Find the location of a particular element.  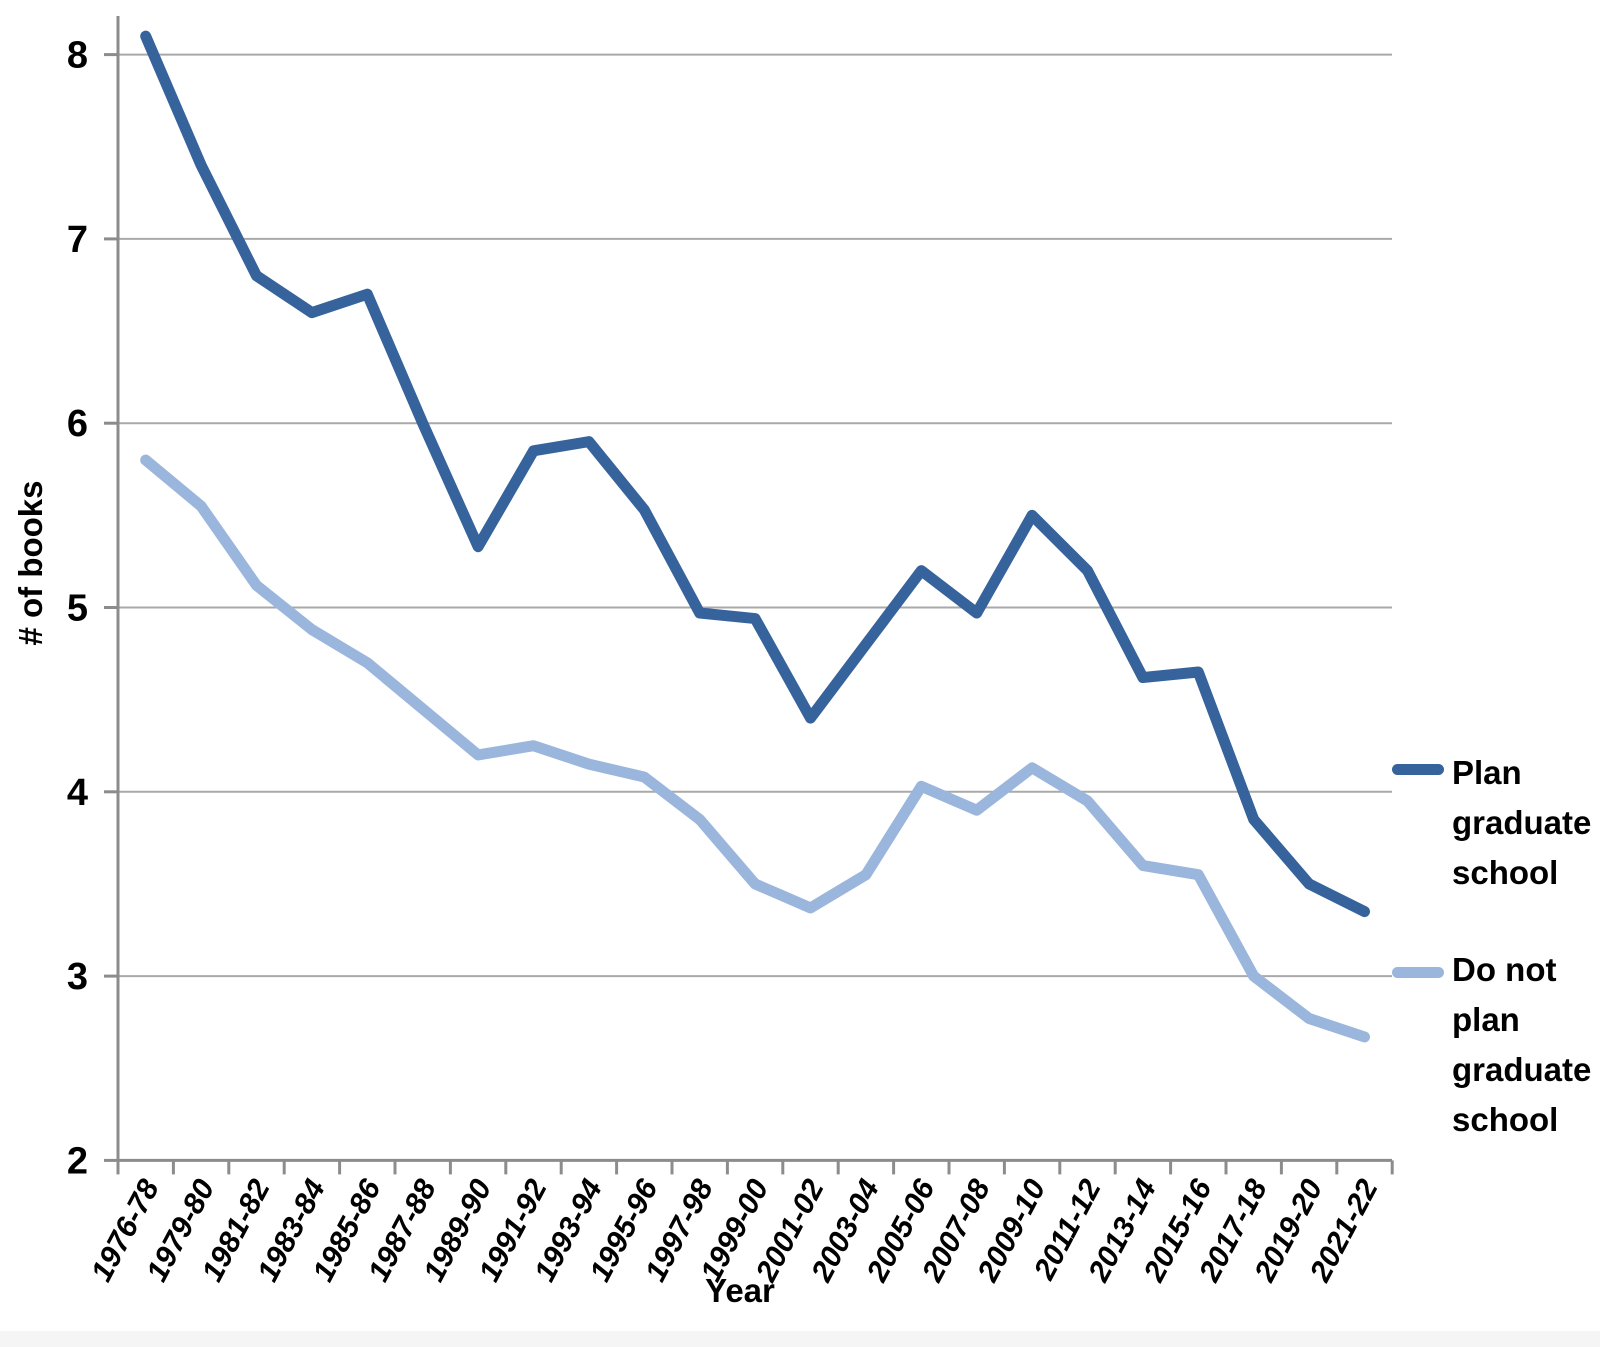

legend-label: Plan graduate school is located at coordinates (1522, 822).